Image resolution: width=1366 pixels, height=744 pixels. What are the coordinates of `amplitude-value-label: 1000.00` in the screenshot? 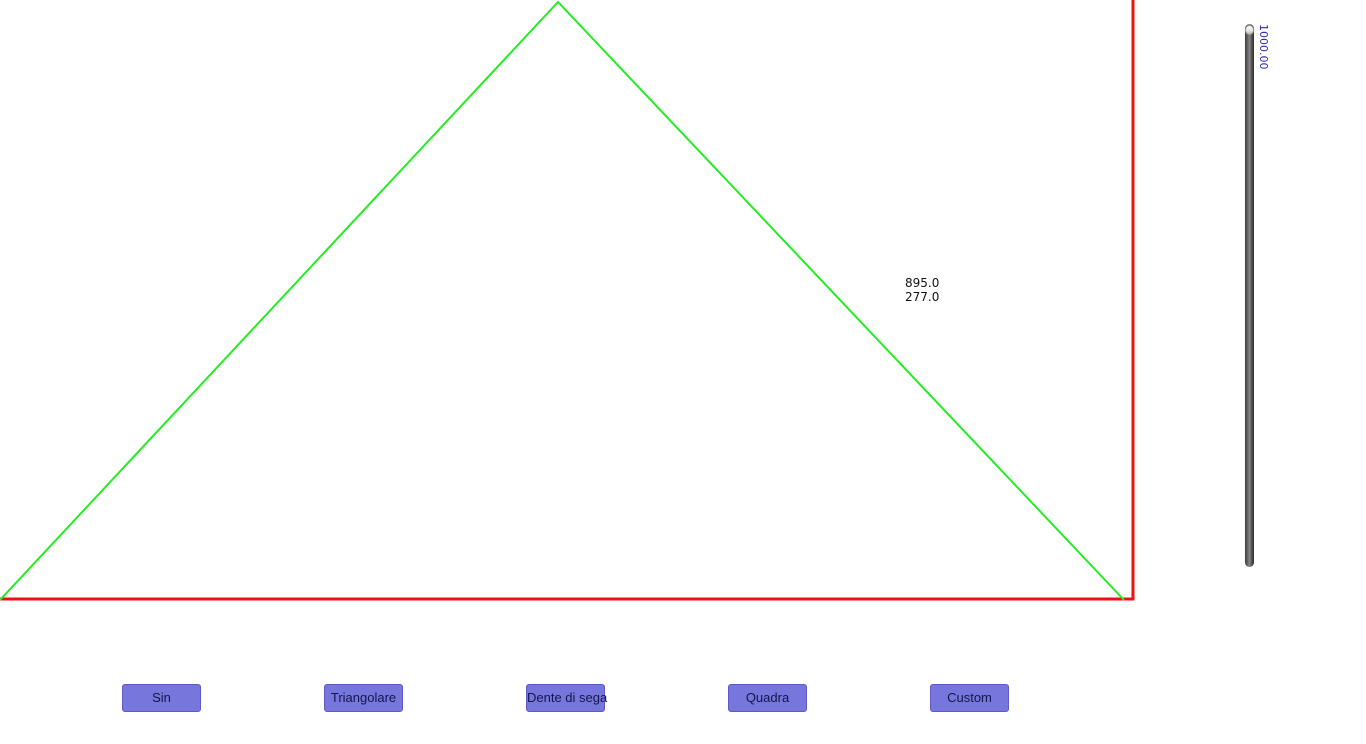 It's located at (1263, 47).